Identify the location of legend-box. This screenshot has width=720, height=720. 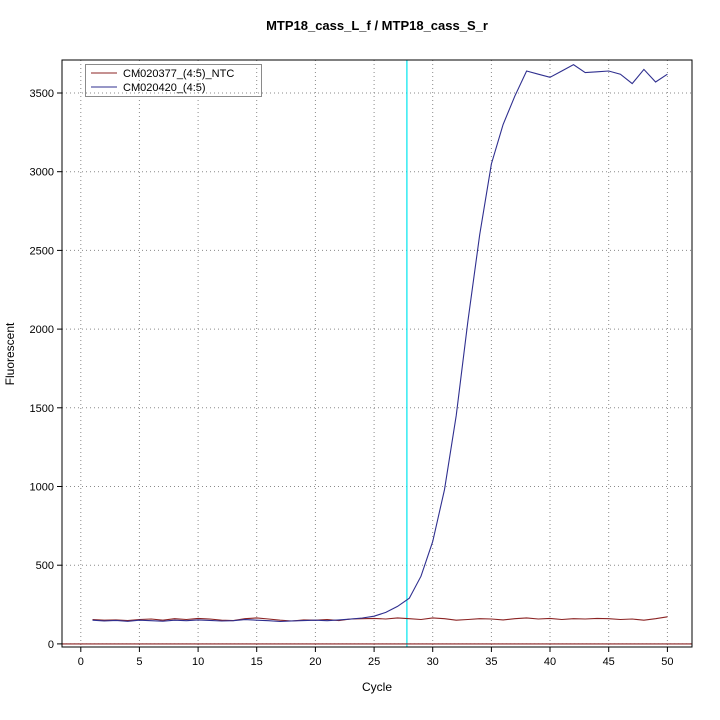
(173, 80).